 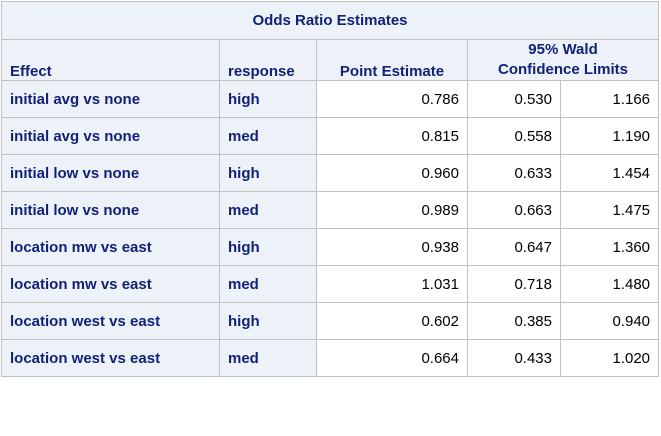 What do you see at coordinates (514, 358) in the screenshot?
I see `cell-lower-limit: 0.433` at bounding box center [514, 358].